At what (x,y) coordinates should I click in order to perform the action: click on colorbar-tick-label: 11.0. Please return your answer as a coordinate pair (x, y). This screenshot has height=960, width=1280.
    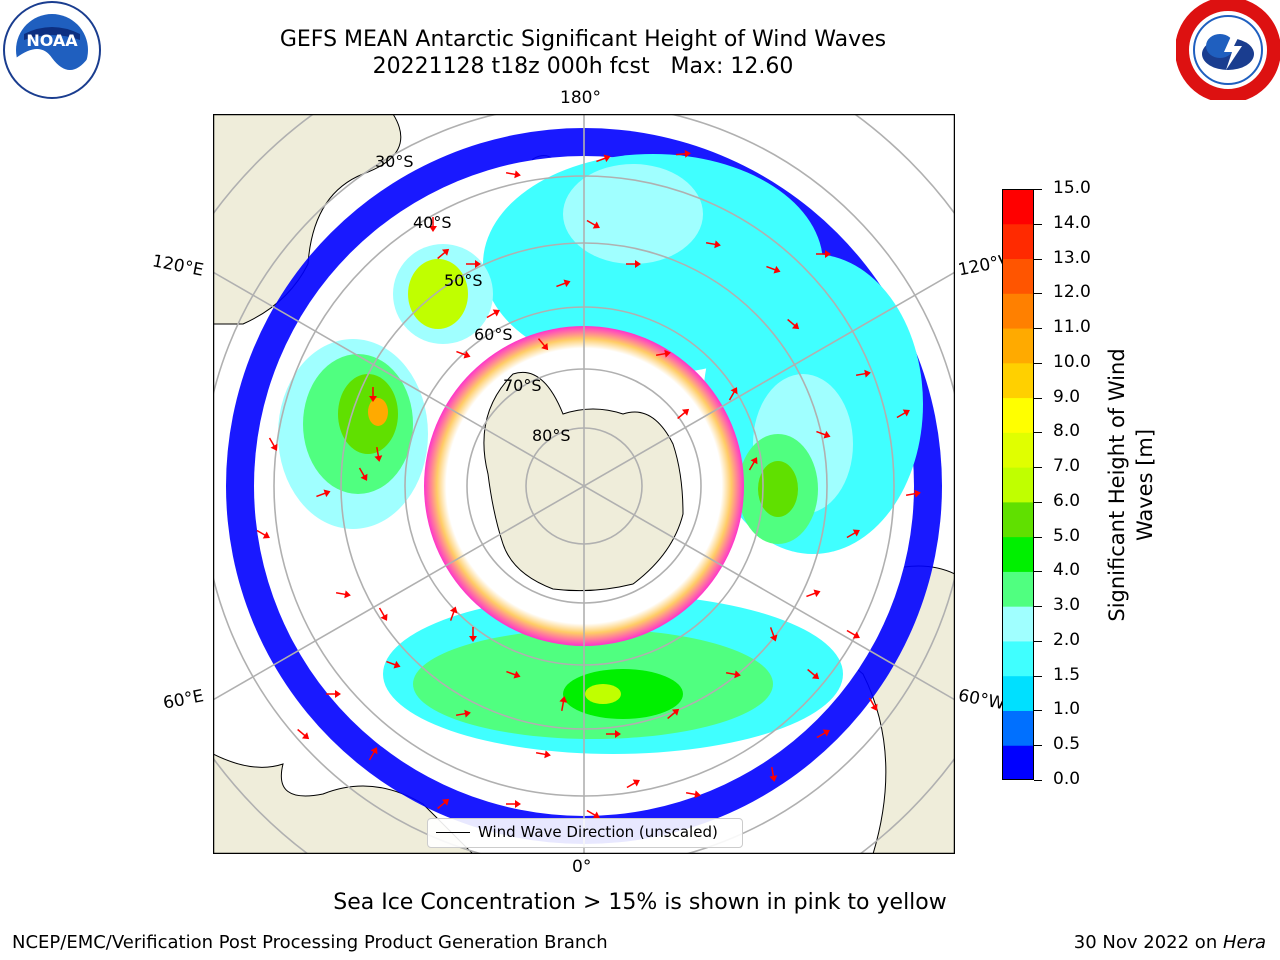
    Looking at the image, I should click on (1072, 327).